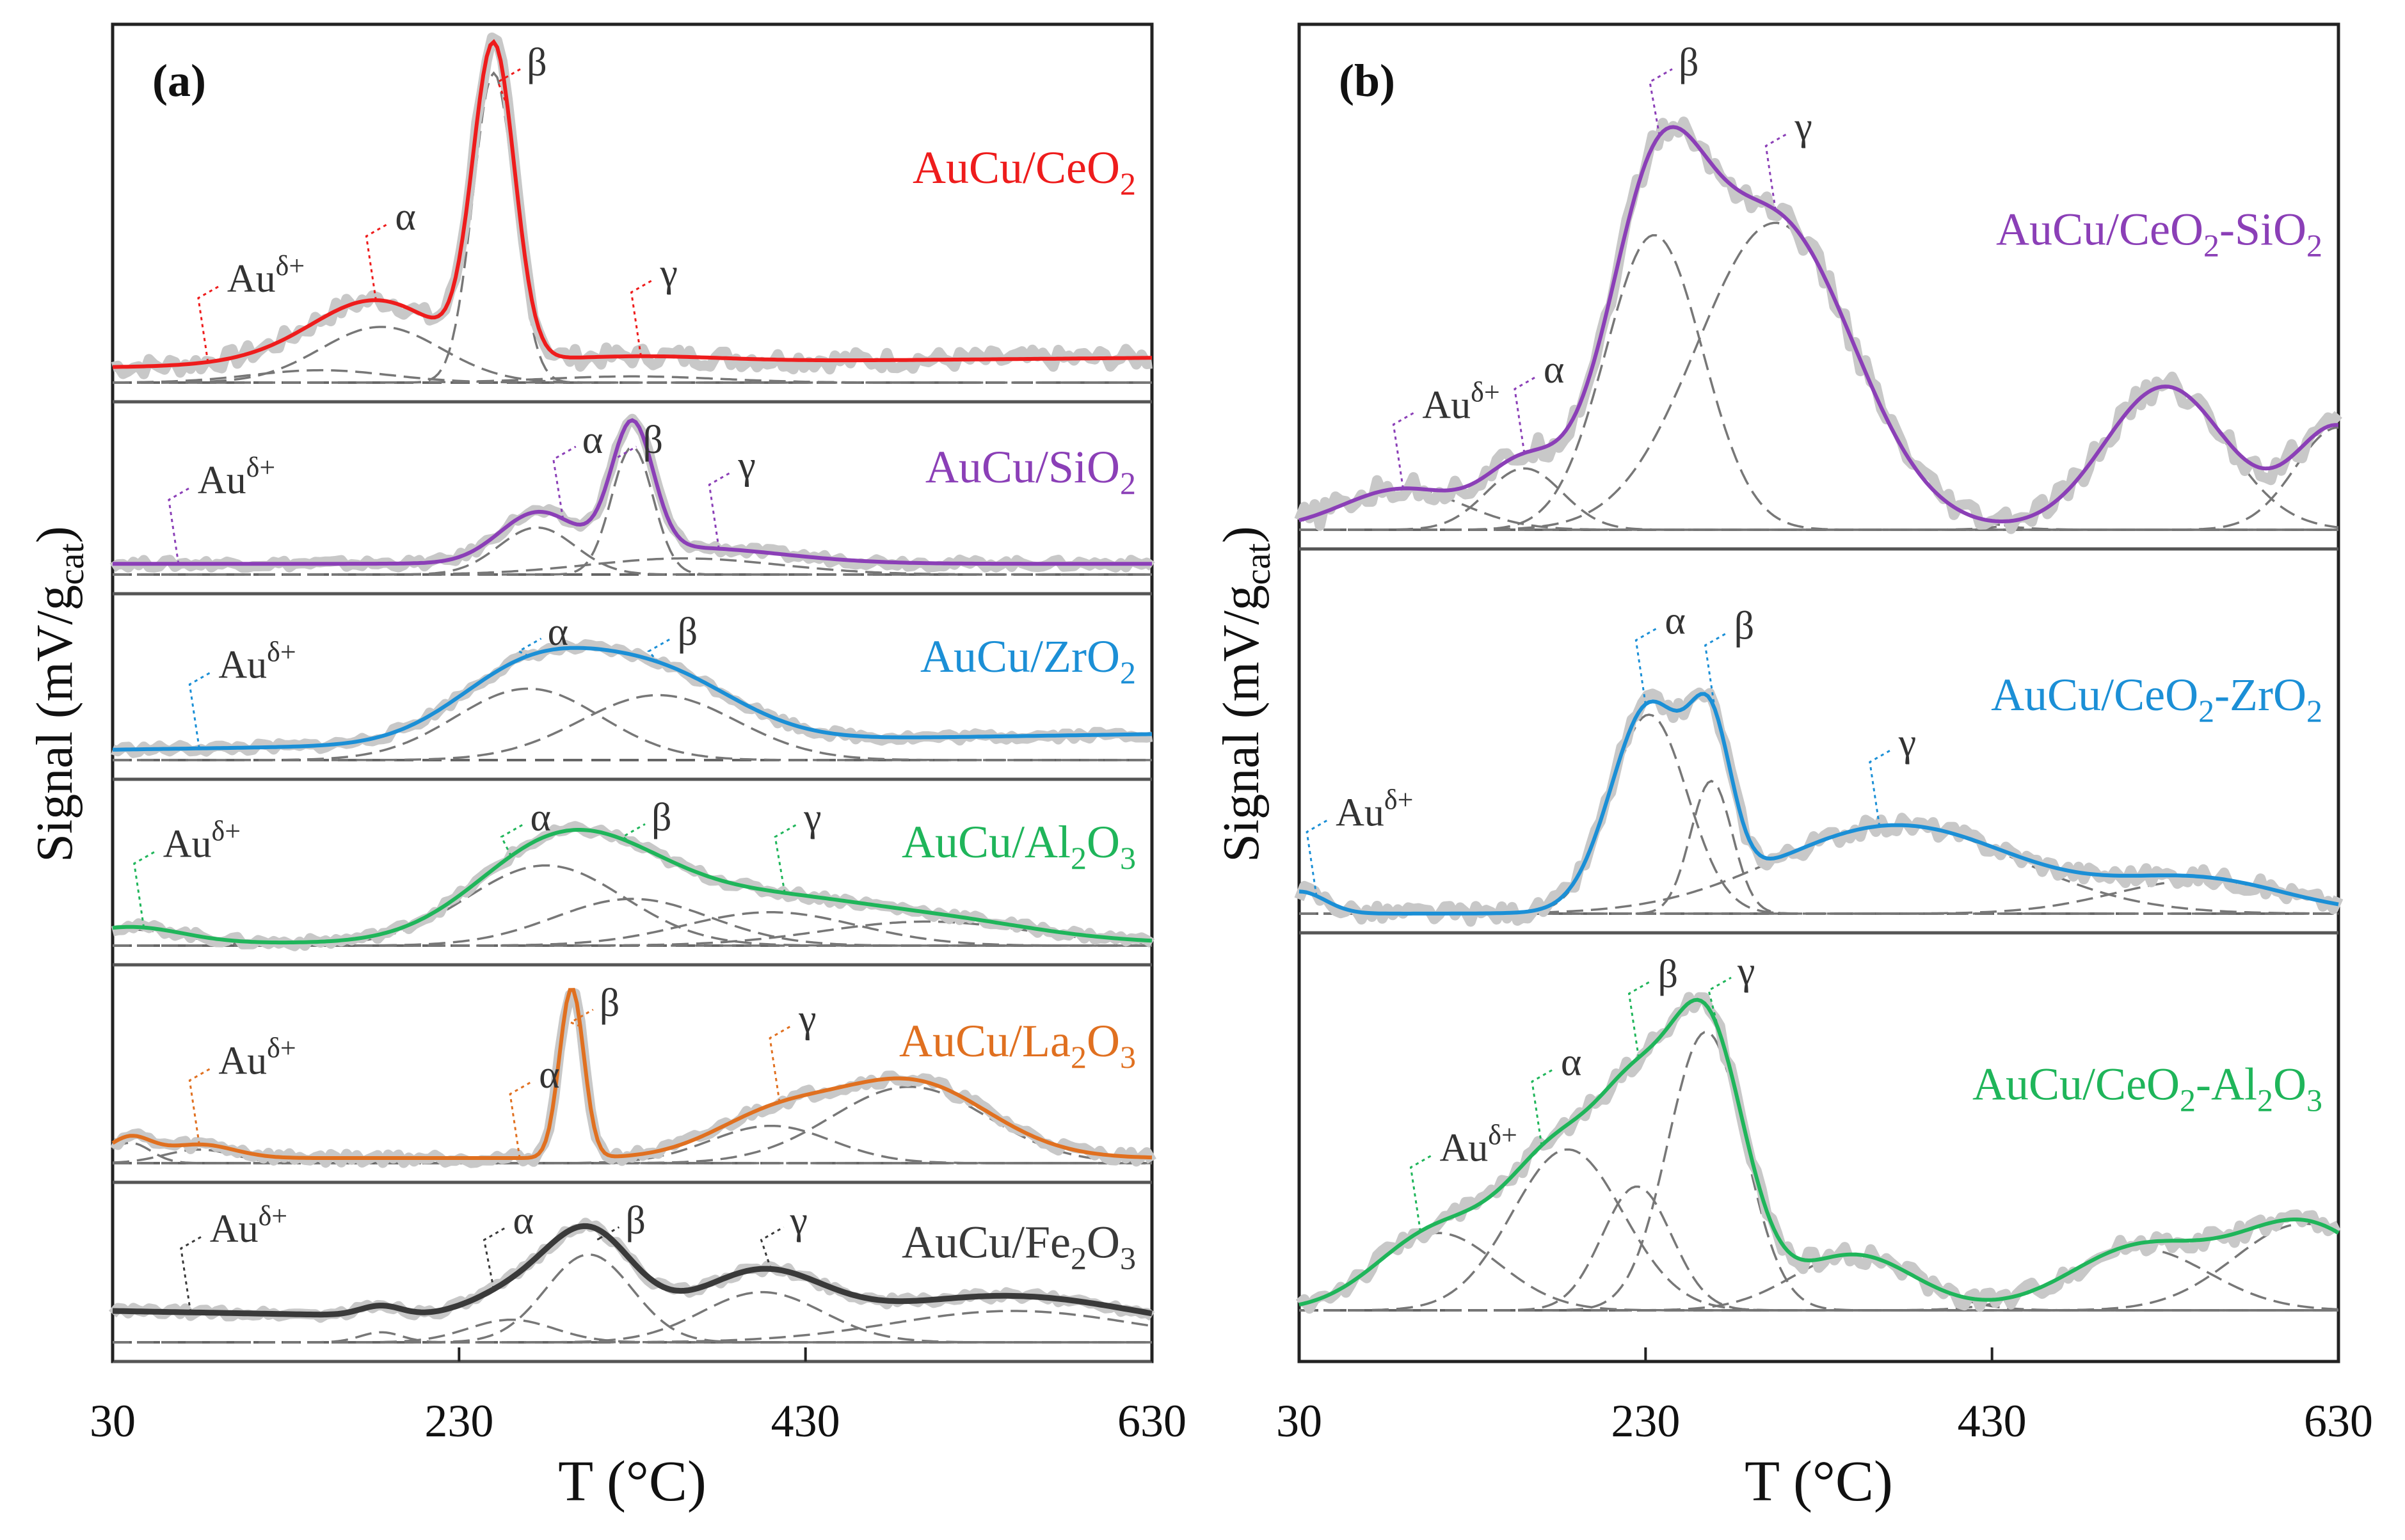 This screenshot has width=2405, height=1540. Describe the element at coordinates (1019, 846) in the screenshot. I see `series-label: AuCu/Al2O3` at that location.